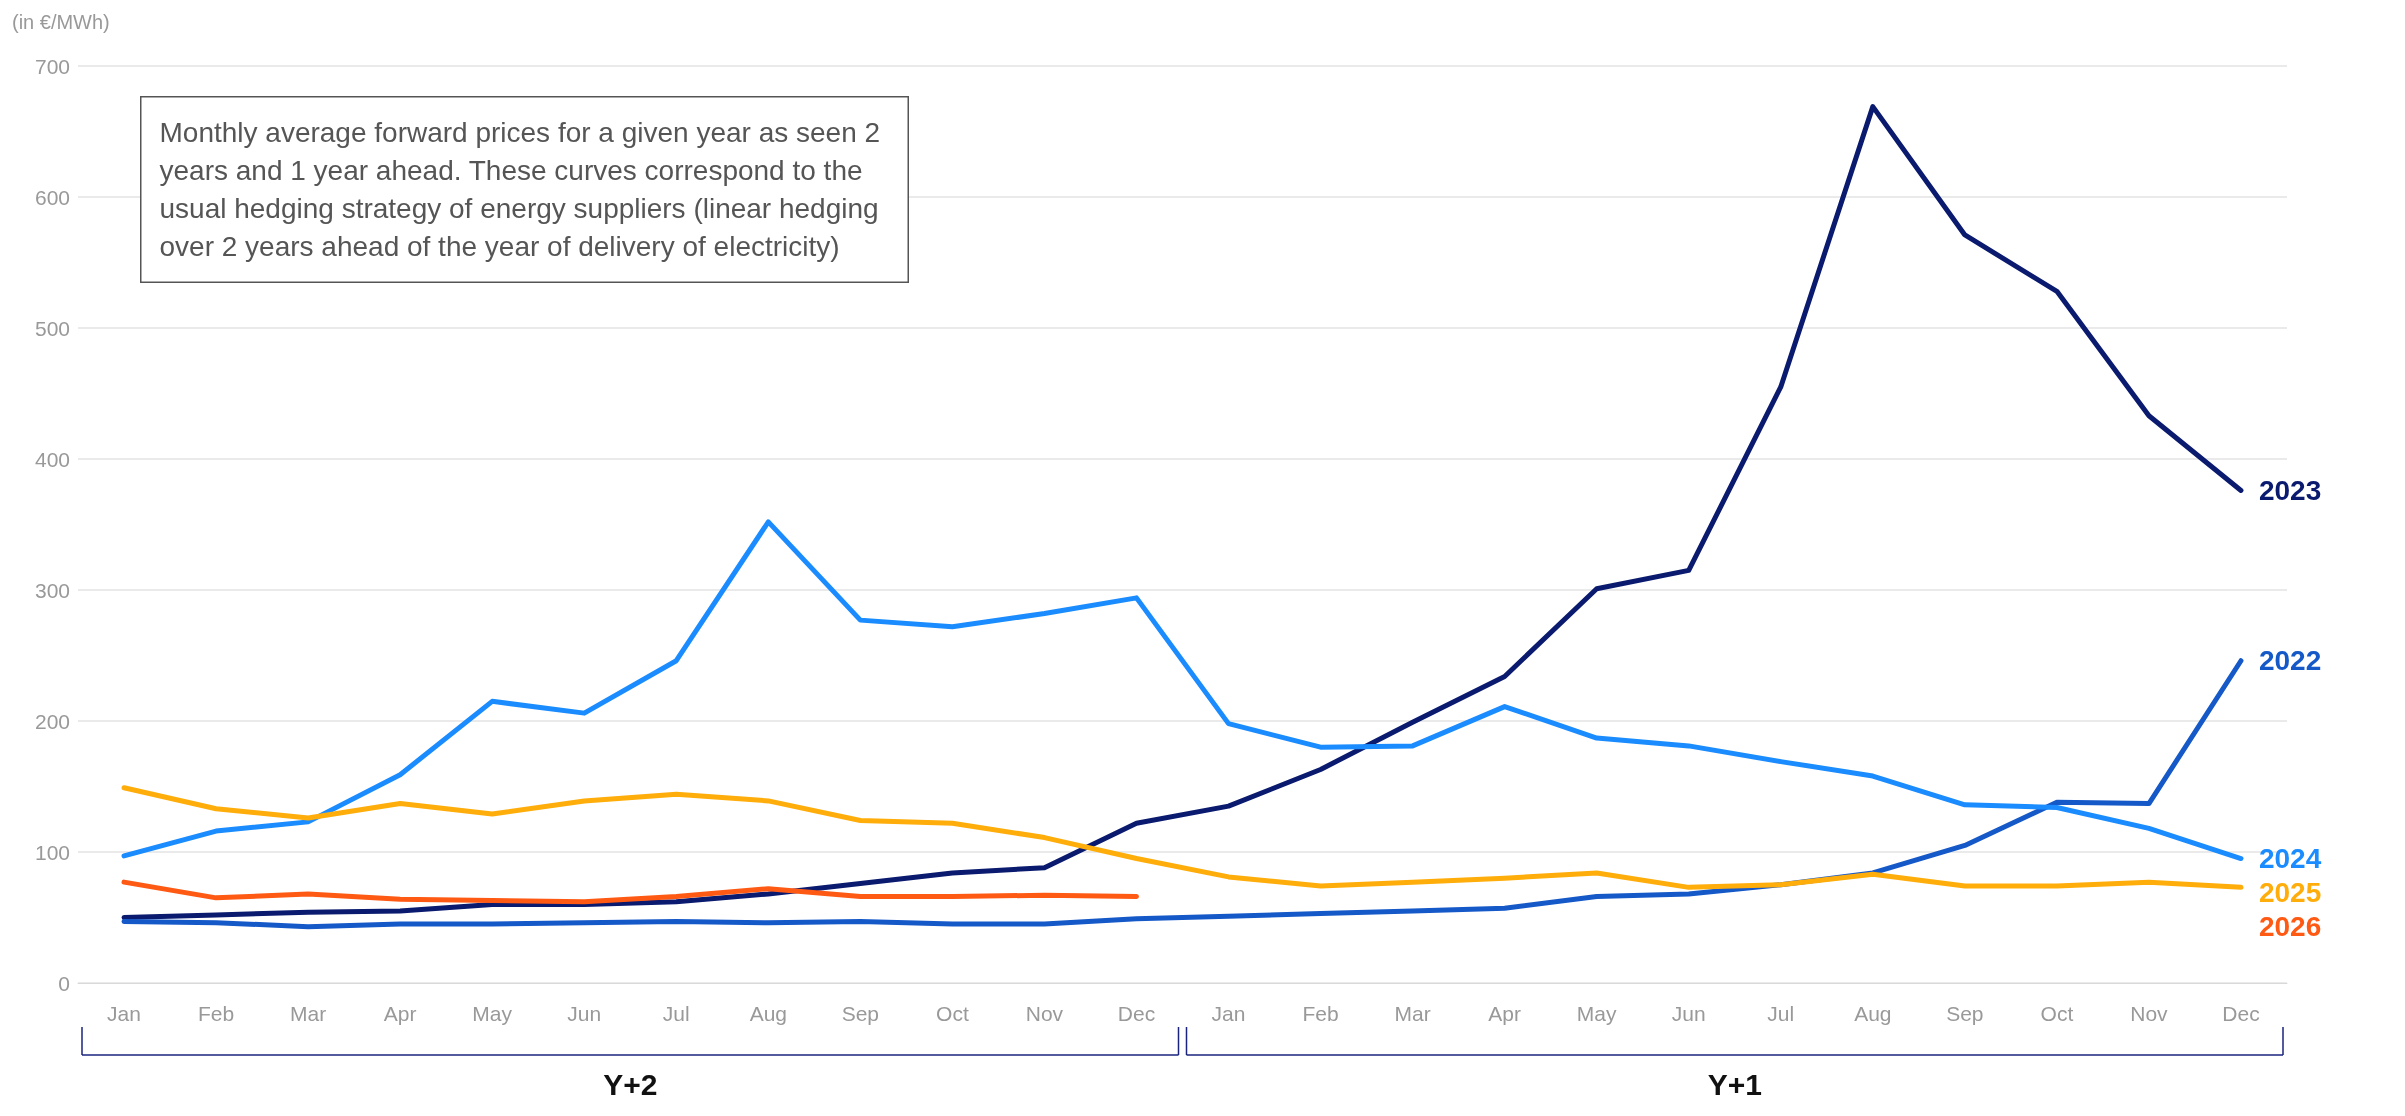 The image size is (2405, 1116). Describe the element at coordinates (52, 852) in the screenshot. I see `y-tick-label: 100` at that location.